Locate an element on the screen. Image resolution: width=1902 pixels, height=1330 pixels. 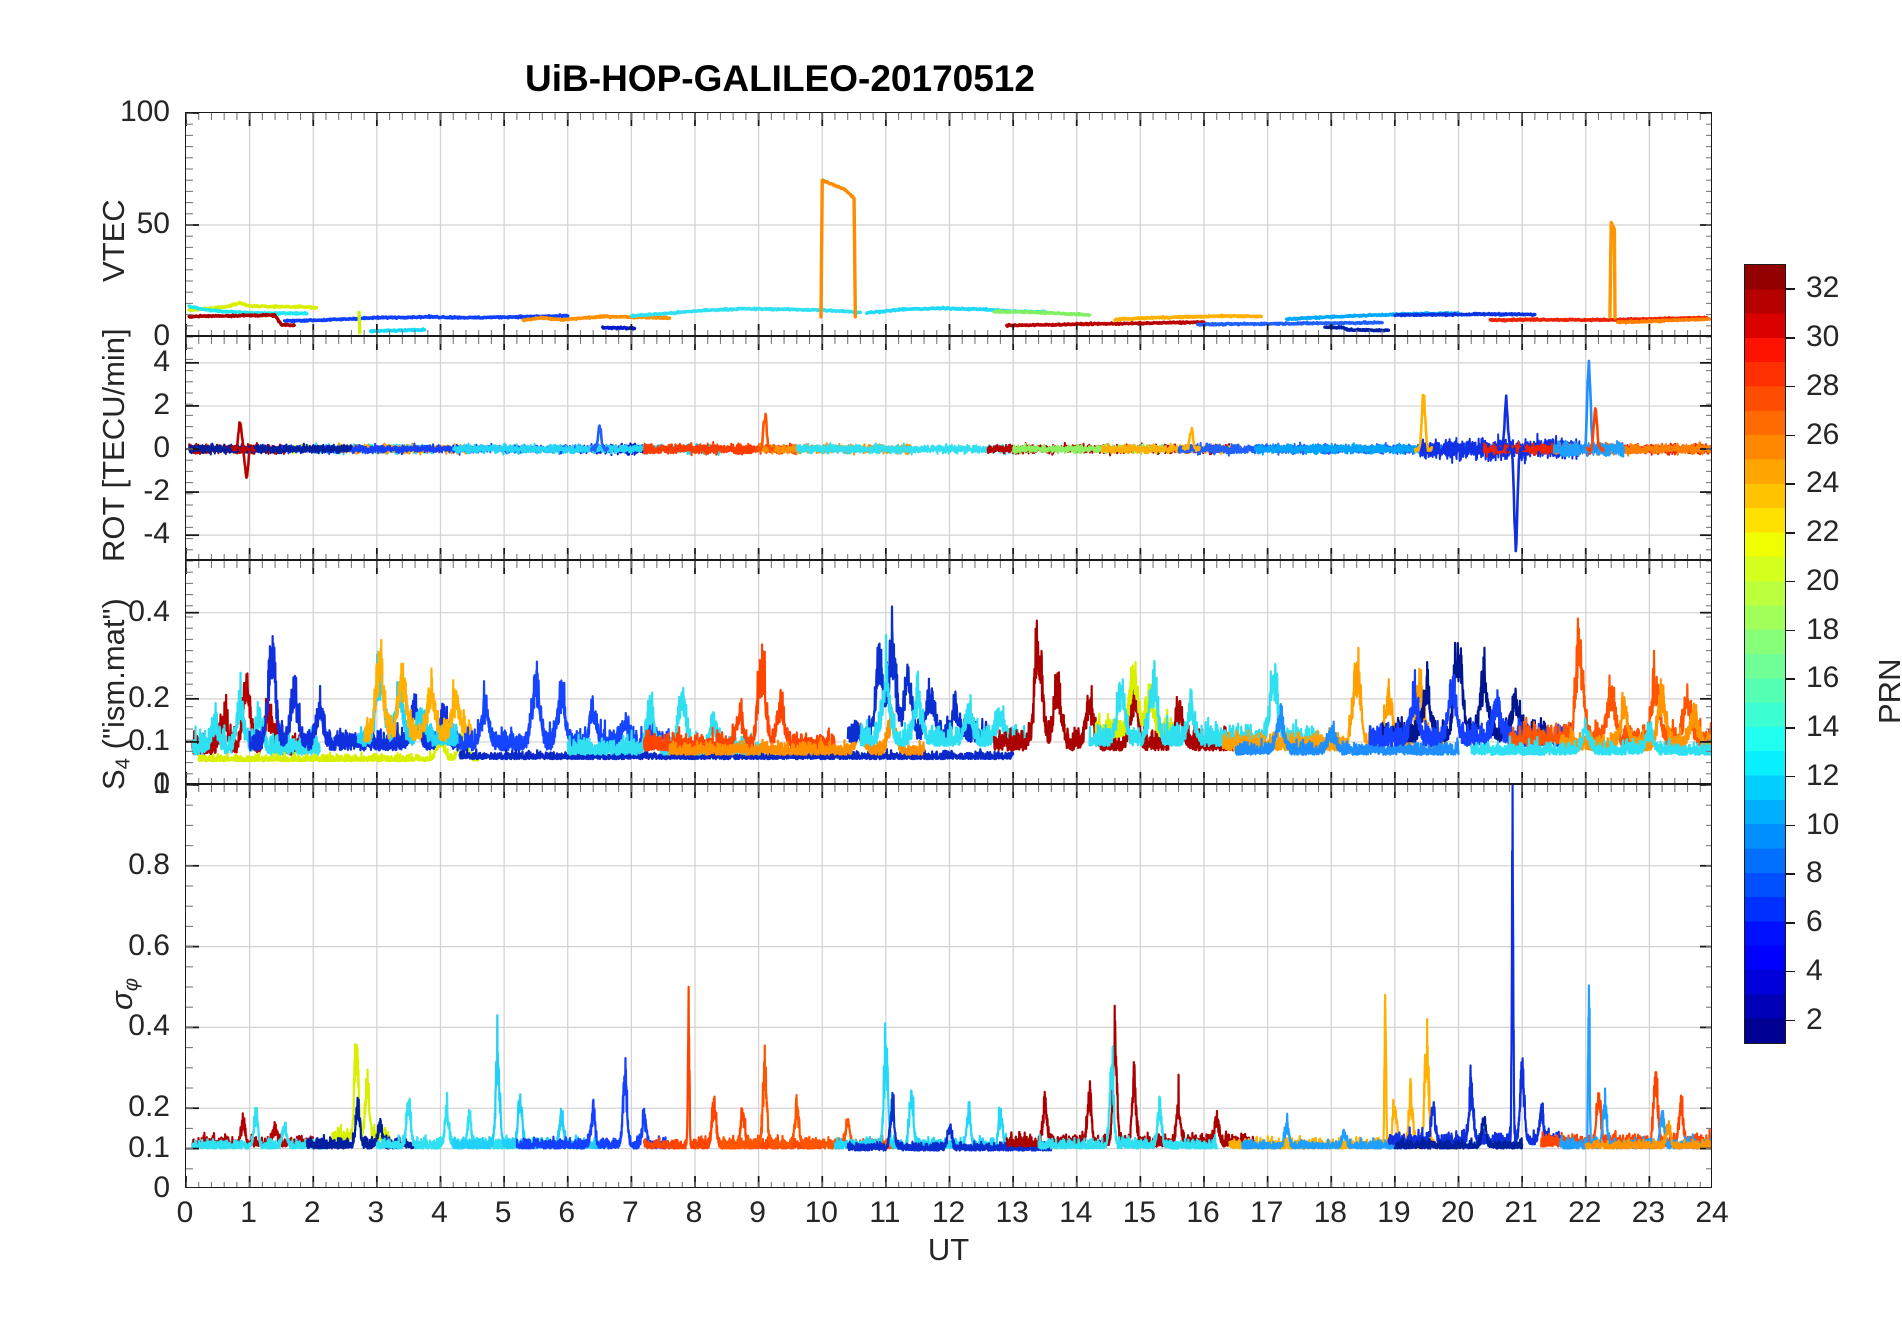
xtick-8: 8 is located at coordinates (694, 1212).